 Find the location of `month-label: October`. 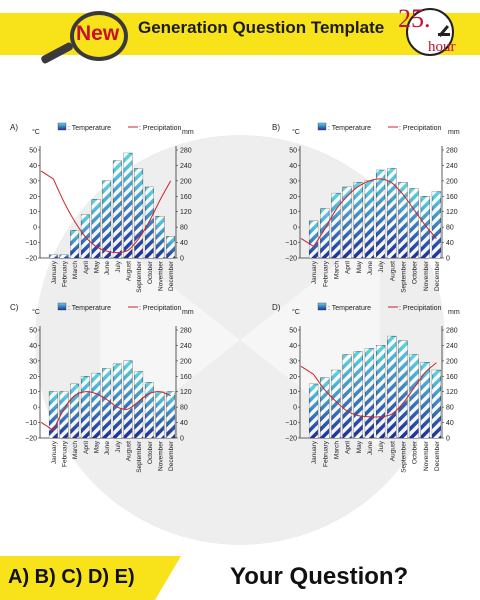

month-label: October is located at coordinates (415, 452).